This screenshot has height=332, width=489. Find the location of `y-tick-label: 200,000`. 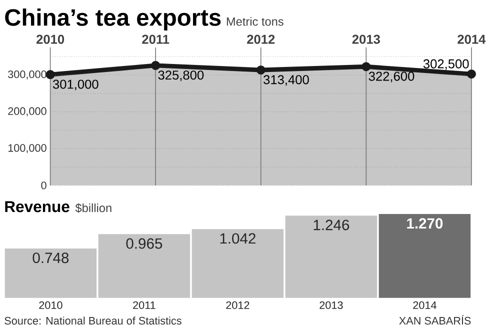

y-tick-label: 200,000 is located at coordinates (27, 111).